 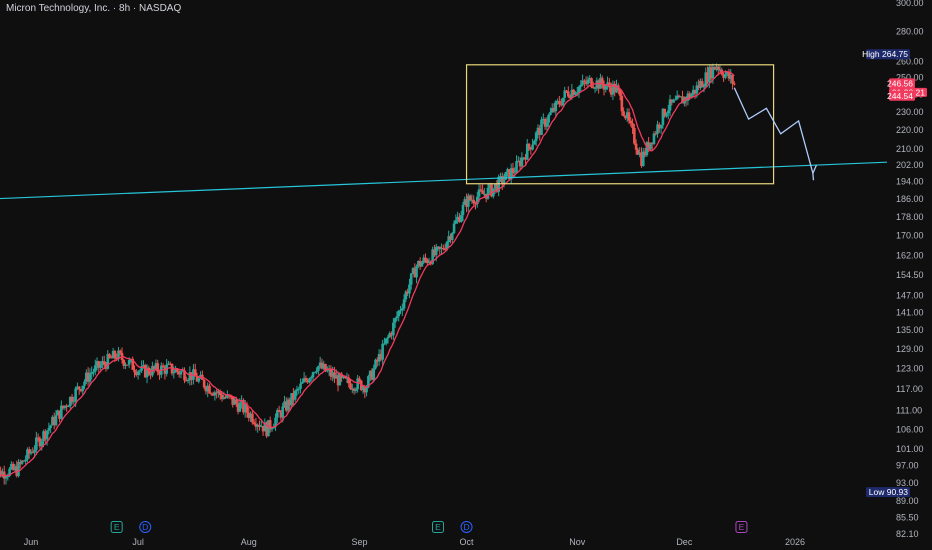 I want to click on y-axis-tick-label: 250.00, so click(x=910, y=78).